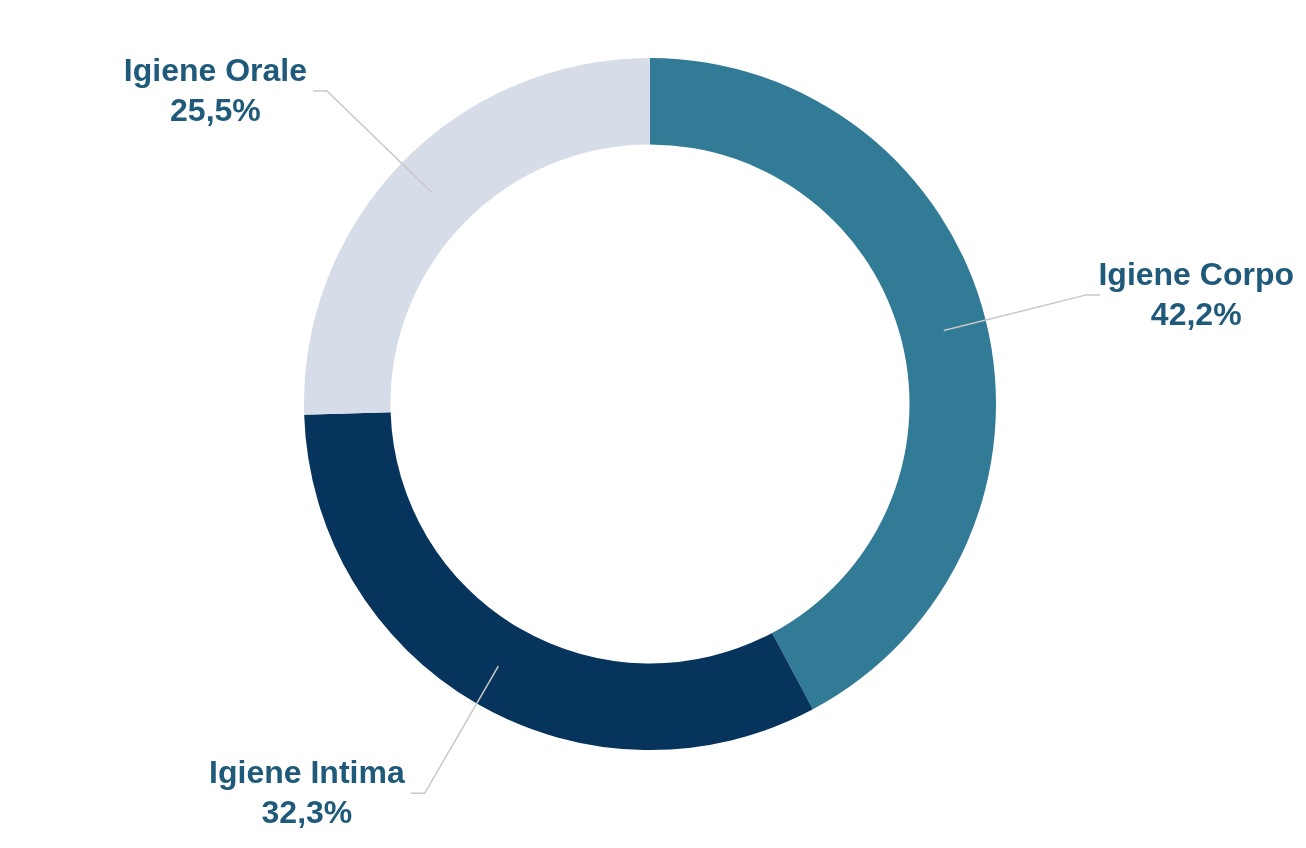 The height and width of the screenshot is (848, 1306). What do you see at coordinates (215, 109) in the screenshot?
I see `data-label: 25,5%` at bounding box center [215, 109].